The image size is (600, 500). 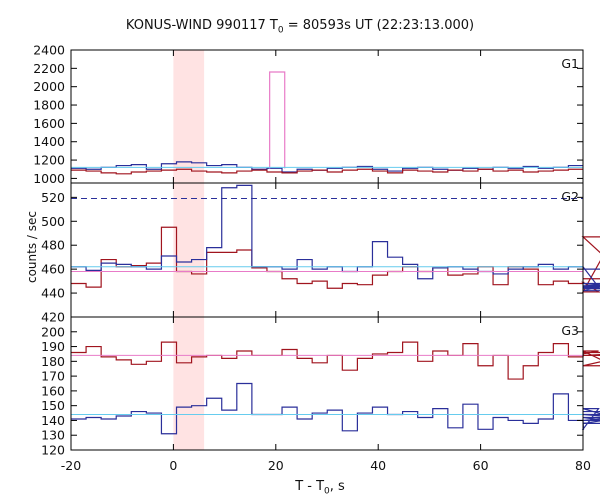 I want to click on y-tick-label: 500, so click(x=53, y=221).